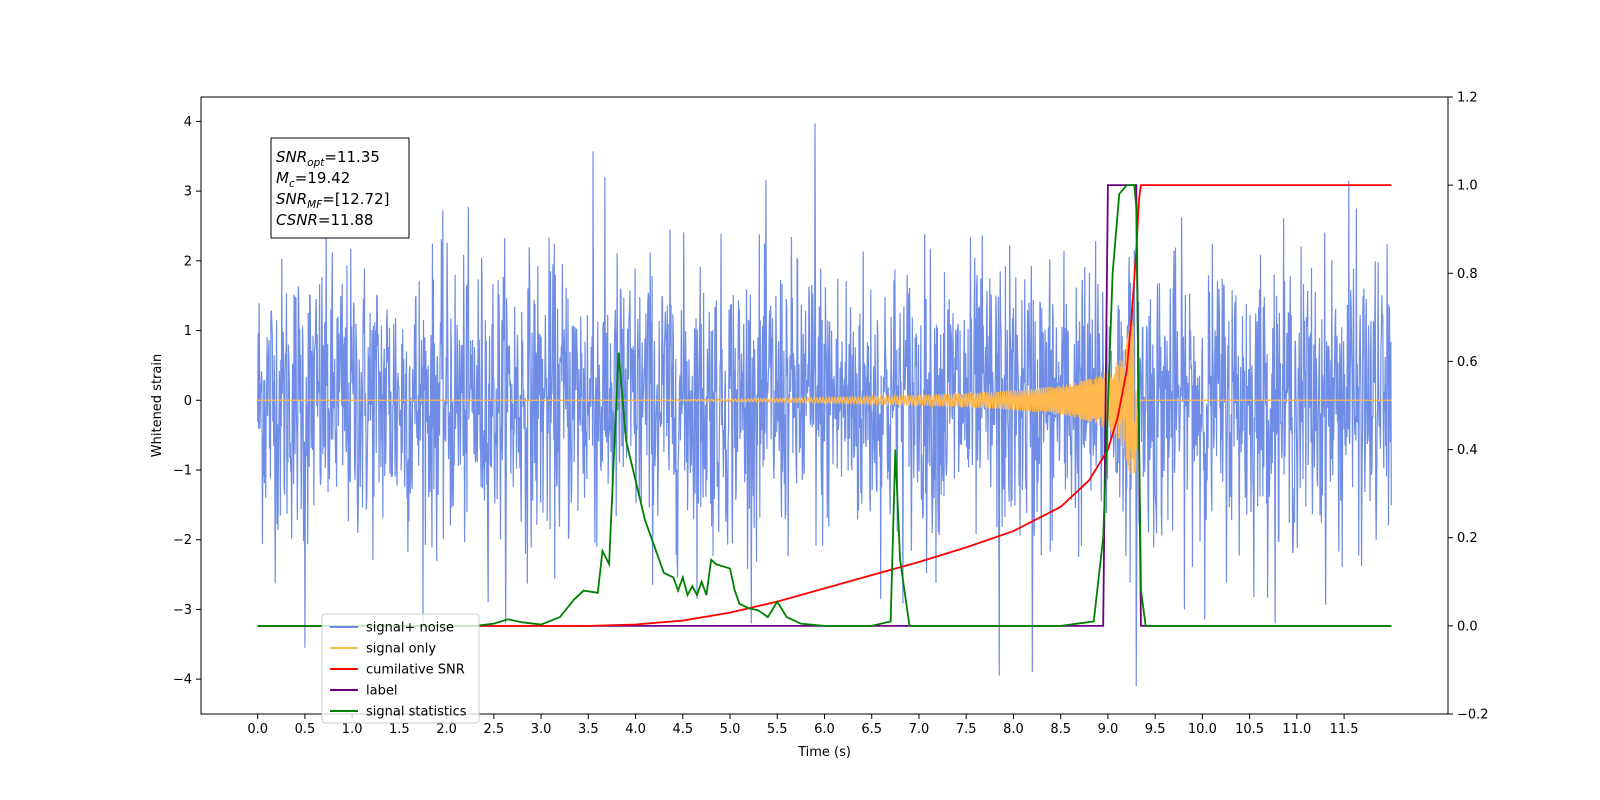 This screenshot has height=800, width=1600. What do you see at coordinates (541, 729) in the screenshot?
I see `x-tick-label: 3.0` at bounding box center [541, 729].